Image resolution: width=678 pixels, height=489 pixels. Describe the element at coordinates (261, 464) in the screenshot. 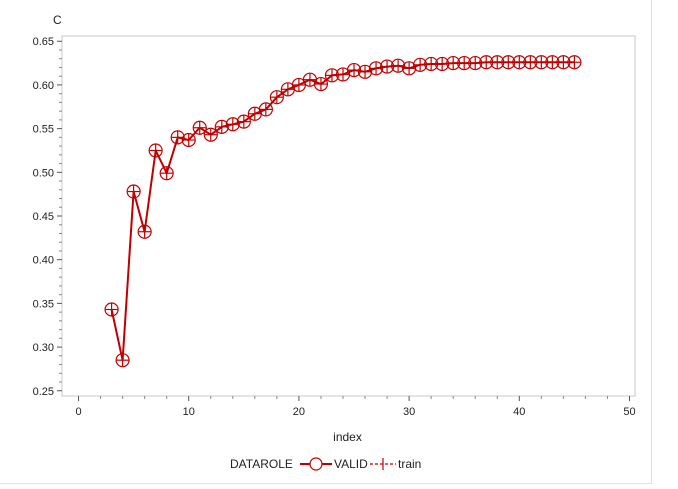

I see `legend-title: DATAROLE` at that location.